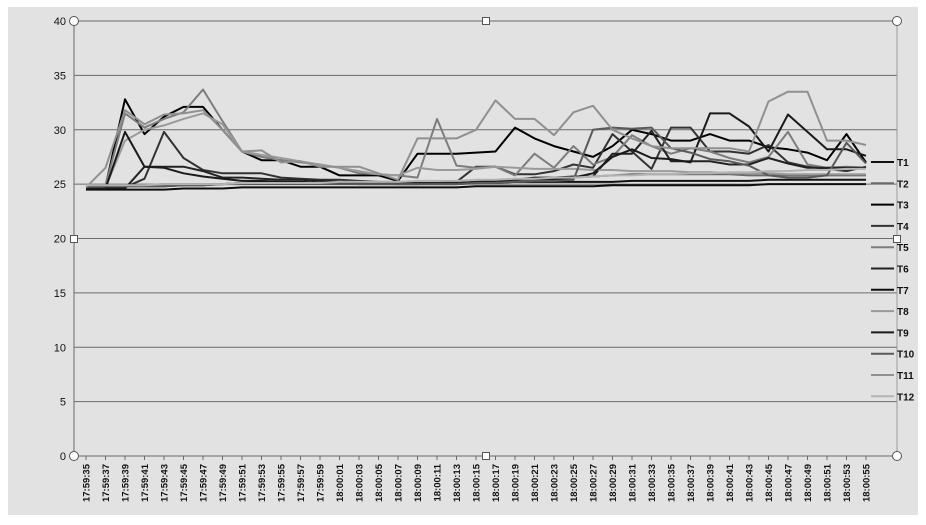 This screenshot has width=926, height=525. Describe the element at coordinates (711, 483) in the screenshot. I see `x-tick-label: 18:00:39` at that location.